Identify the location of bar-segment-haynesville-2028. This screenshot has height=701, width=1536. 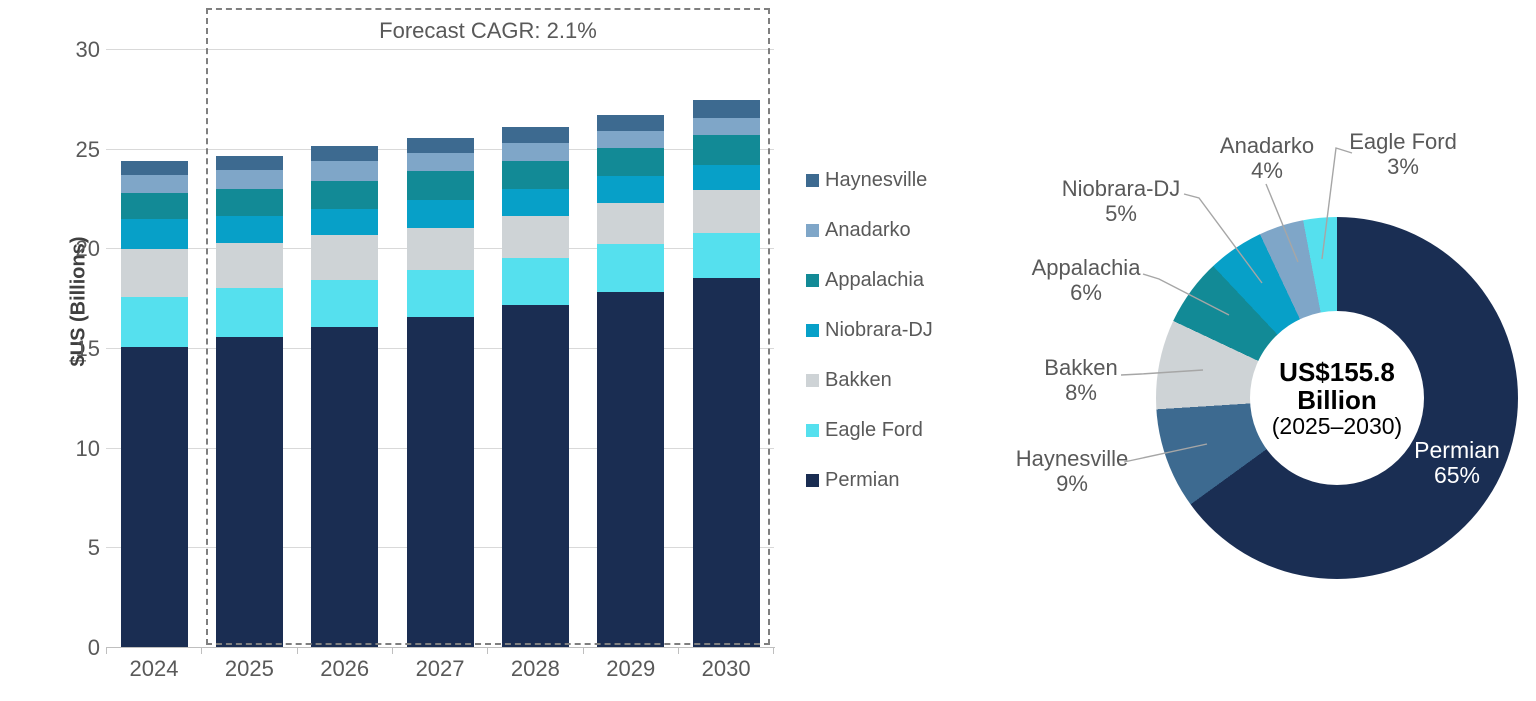
(535, 135).